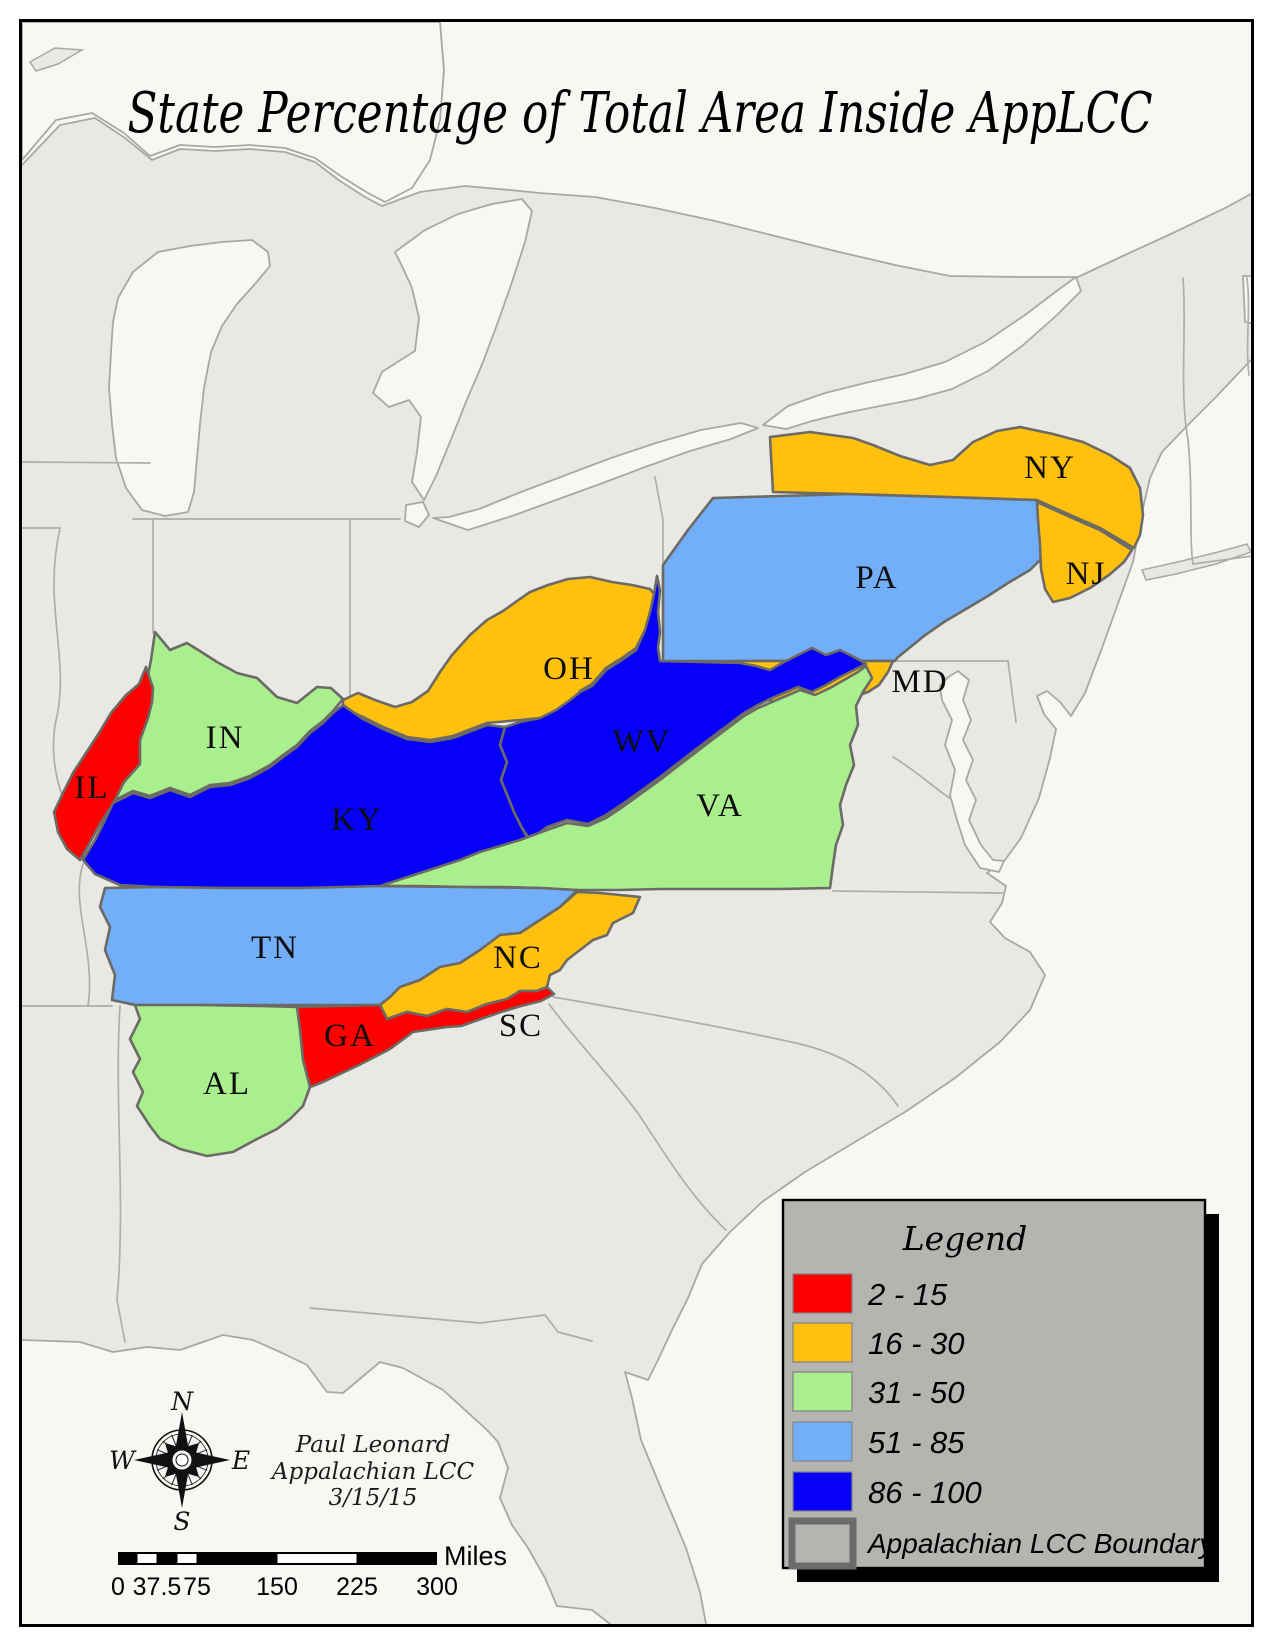 This screenshot has width=1275, height=1650. I want to click on attribution-date: 3/15/15, so click(373, 1498).